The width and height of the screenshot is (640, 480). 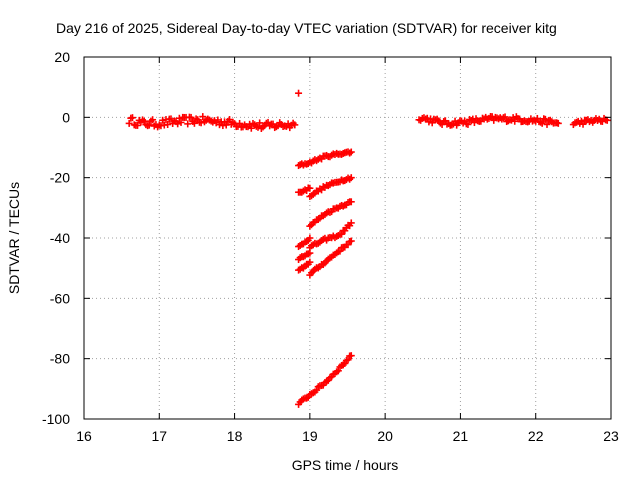 I want to click on x-tick-label: 17, so click(x=159, y=436).